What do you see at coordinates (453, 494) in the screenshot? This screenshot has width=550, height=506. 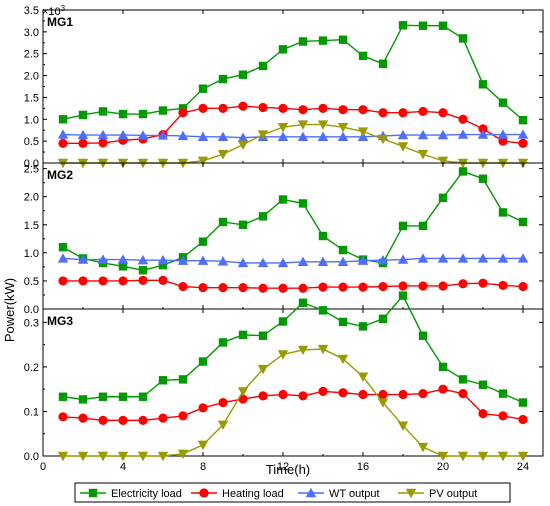 I see `legend-label: PV output` at bounding box center [453, 494].